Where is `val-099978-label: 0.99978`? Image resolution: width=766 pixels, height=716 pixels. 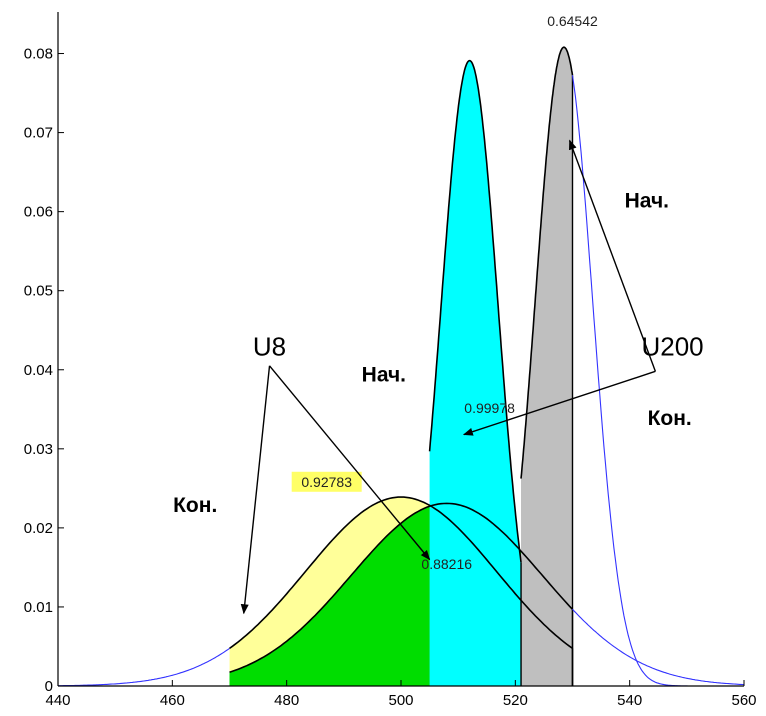
val-099978-label: 0.99978 is located at coordinates (489, 408).